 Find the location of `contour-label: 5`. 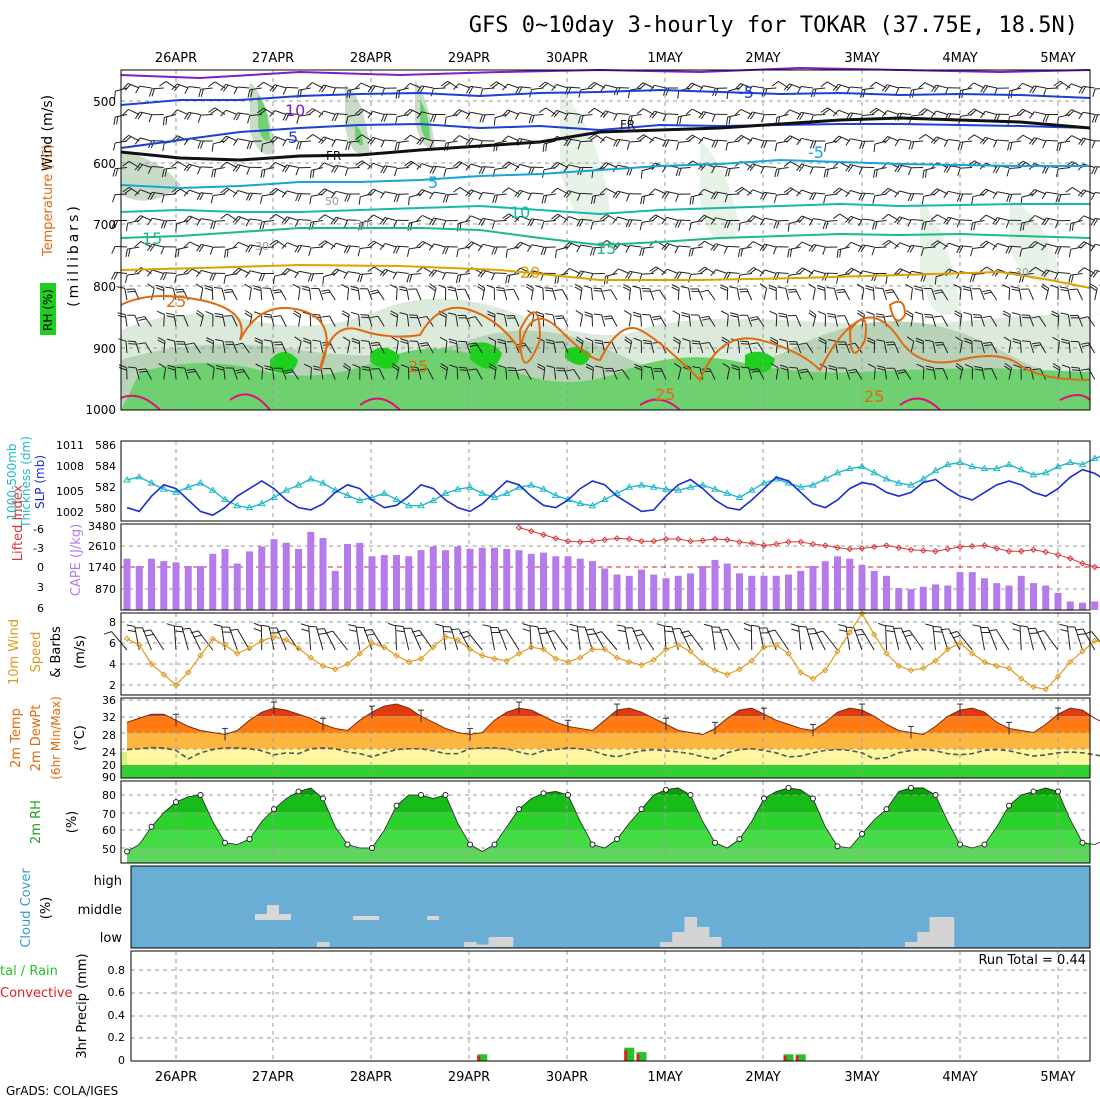

contour-label: 5 is located at coordinates (293, 137).